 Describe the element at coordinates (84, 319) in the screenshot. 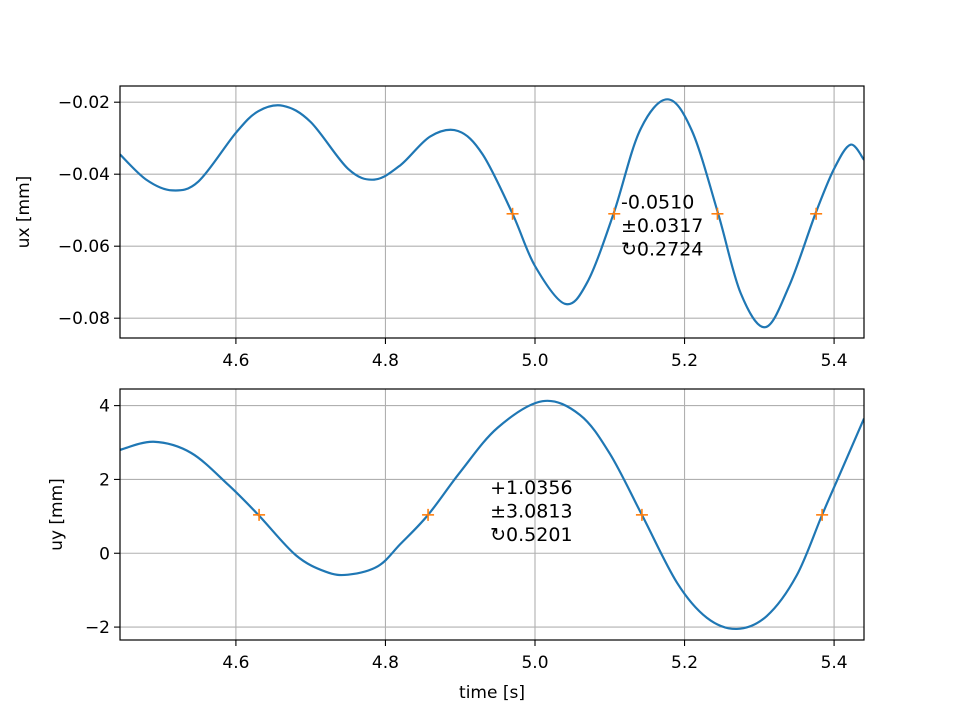

I see `y-tick-label: −0.08` at that location.